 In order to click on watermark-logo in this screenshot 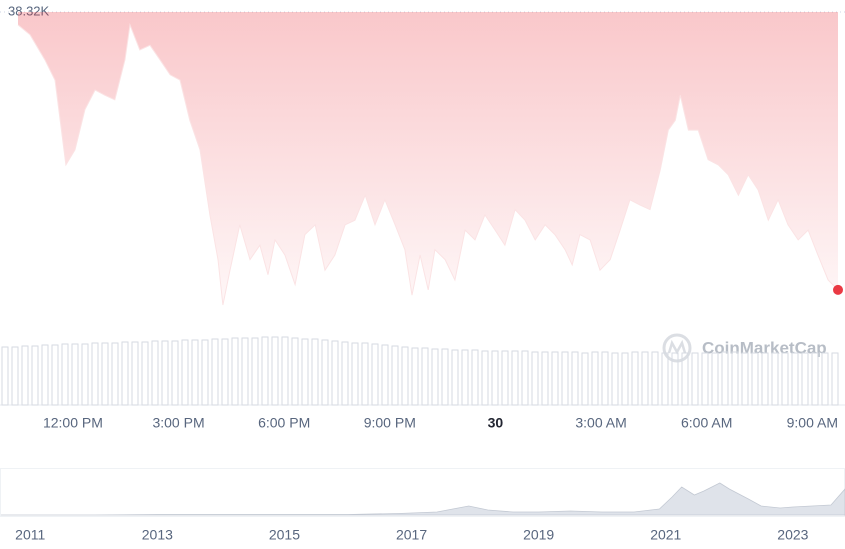, I will do `click(677, 348)`.